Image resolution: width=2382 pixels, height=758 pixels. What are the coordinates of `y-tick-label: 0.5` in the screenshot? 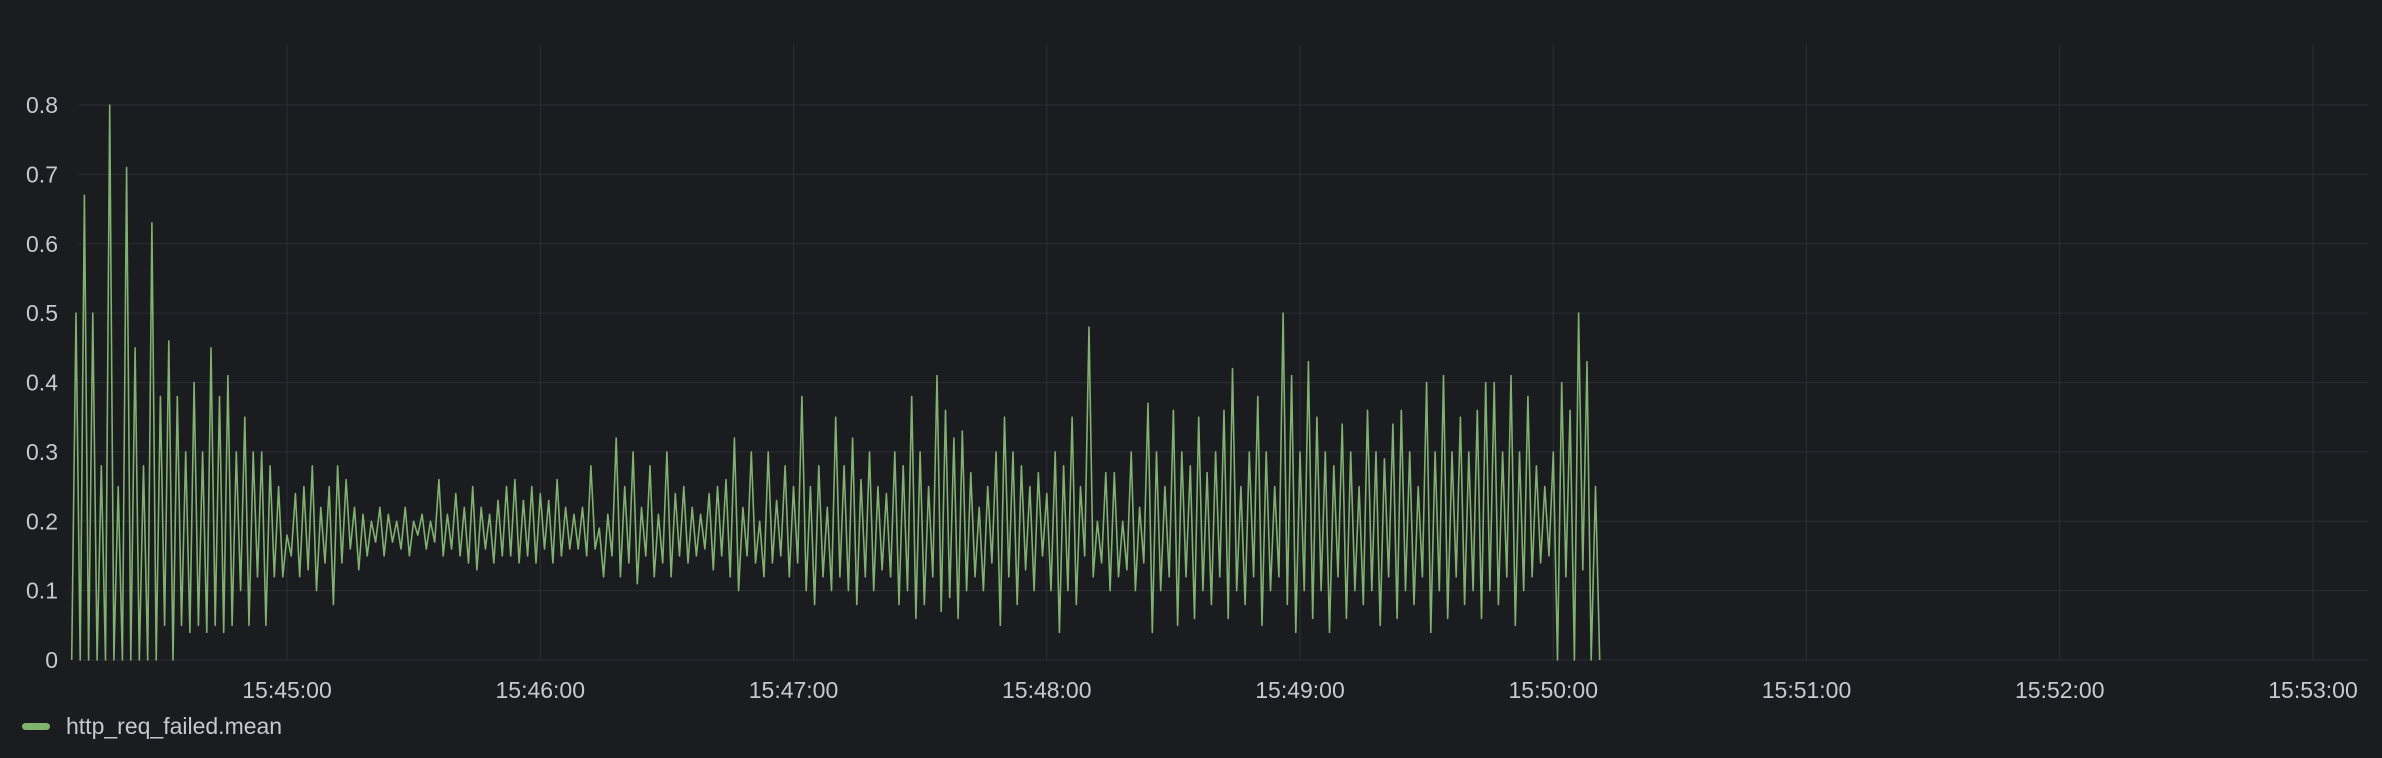 It's located at (42, 313).